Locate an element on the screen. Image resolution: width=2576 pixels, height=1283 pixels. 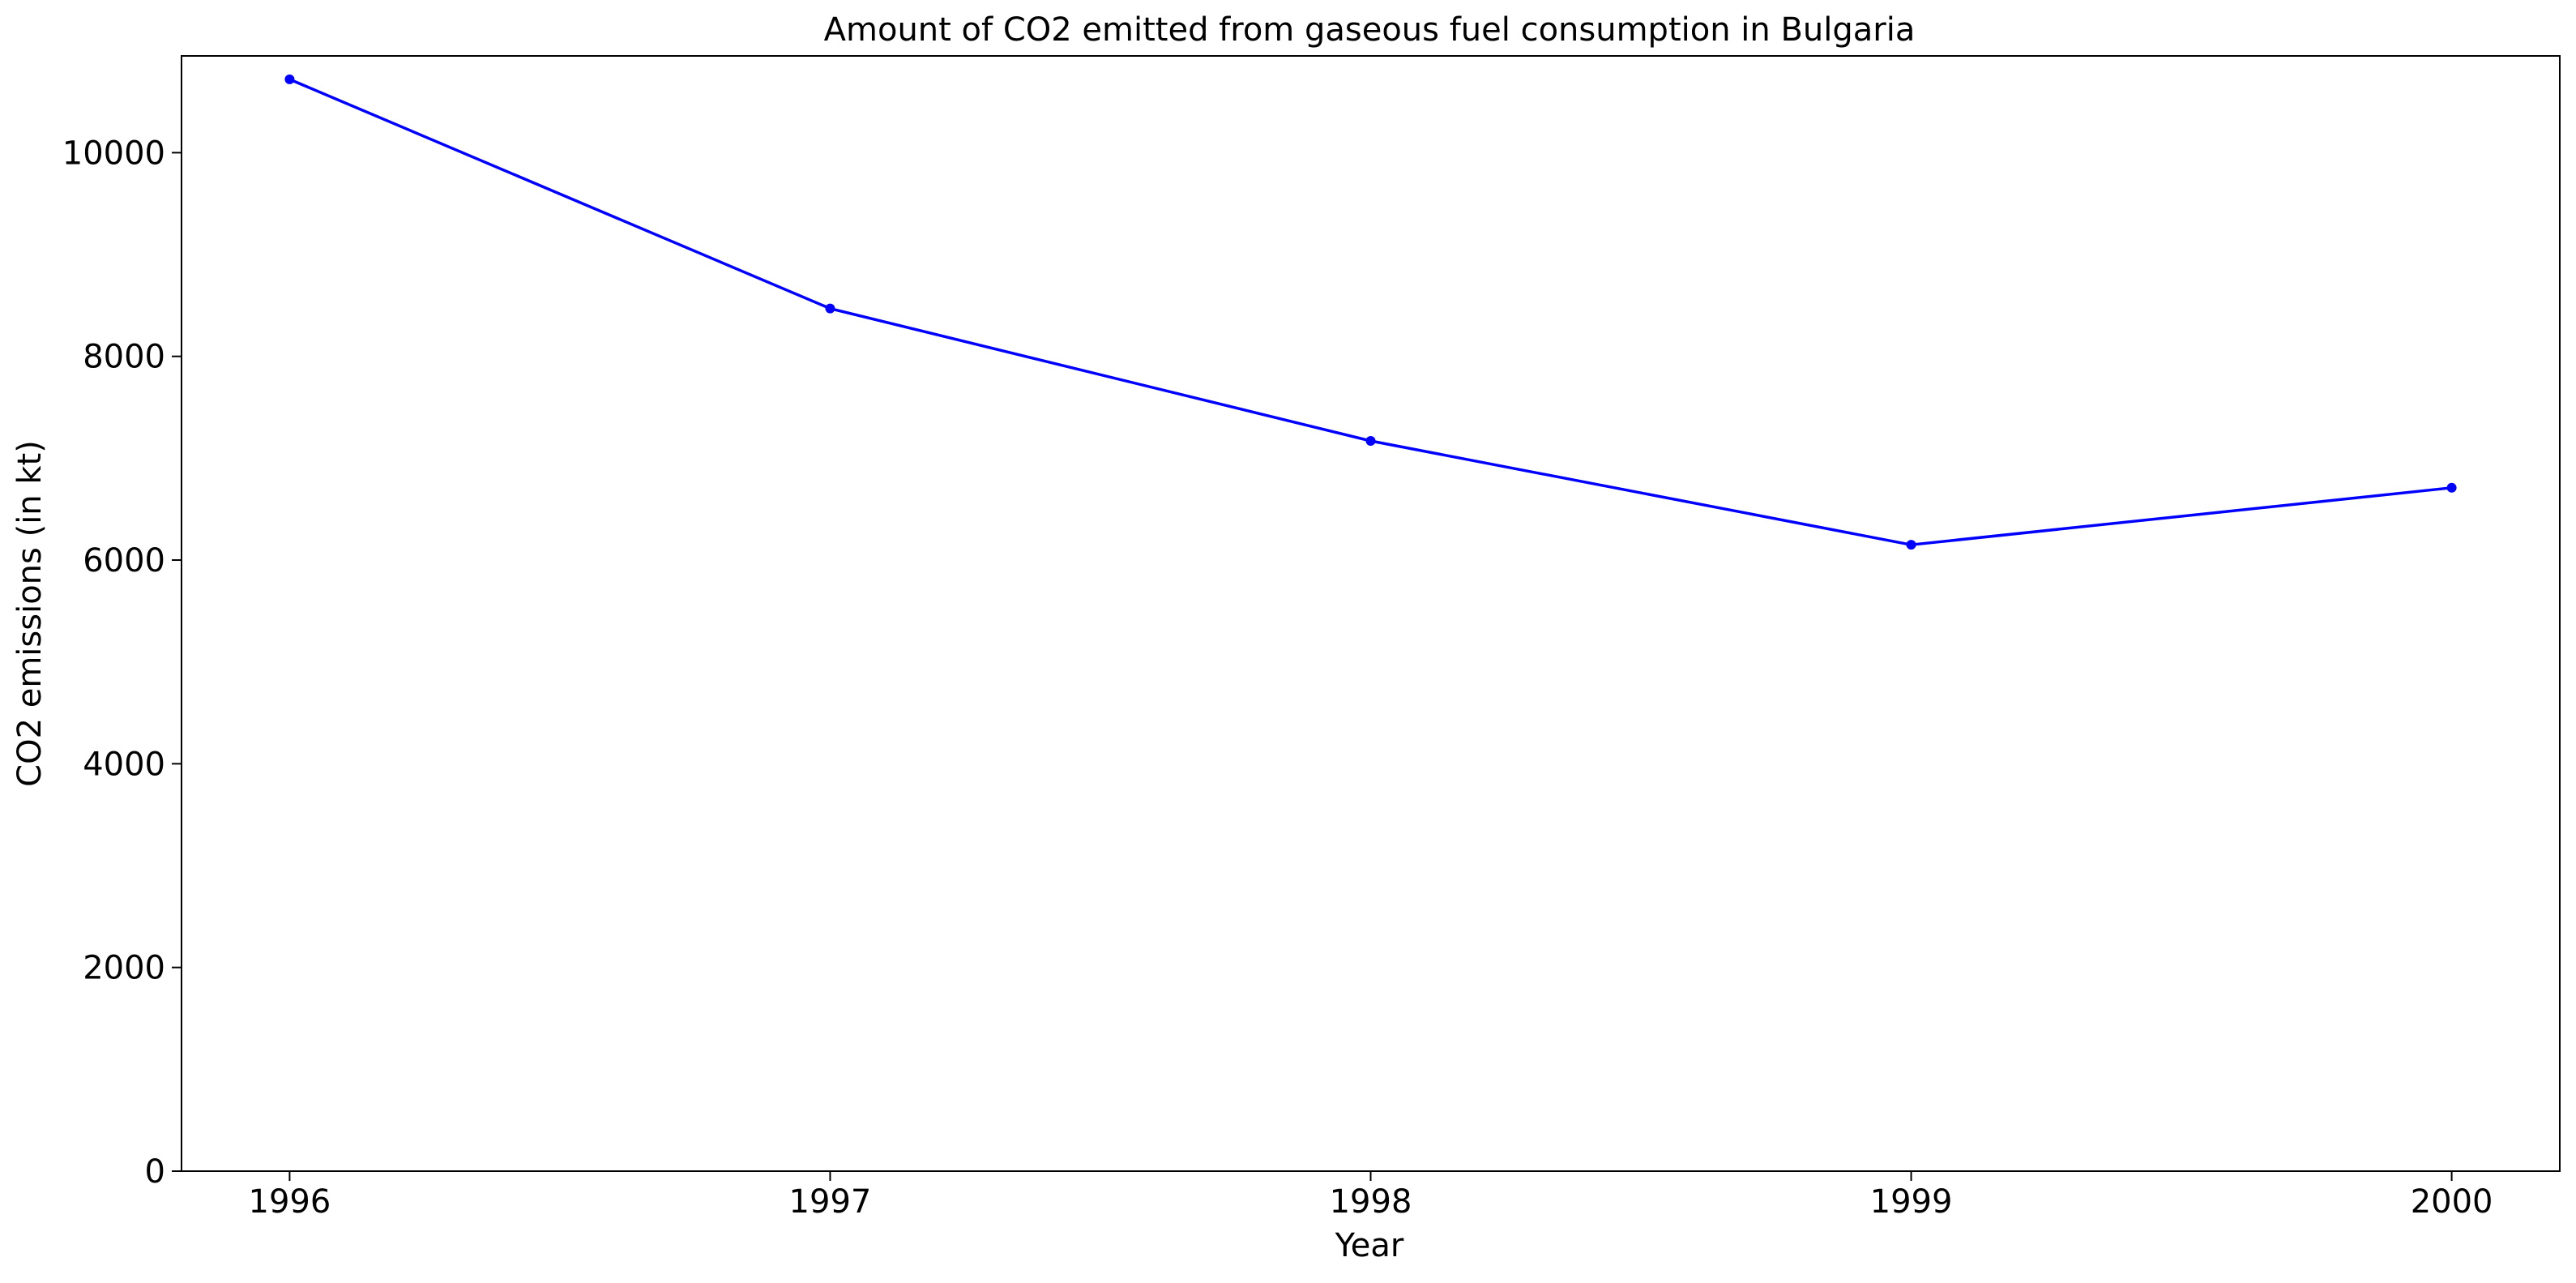
x-tick-label: 2000 is located at coordinates (2452, 1202).